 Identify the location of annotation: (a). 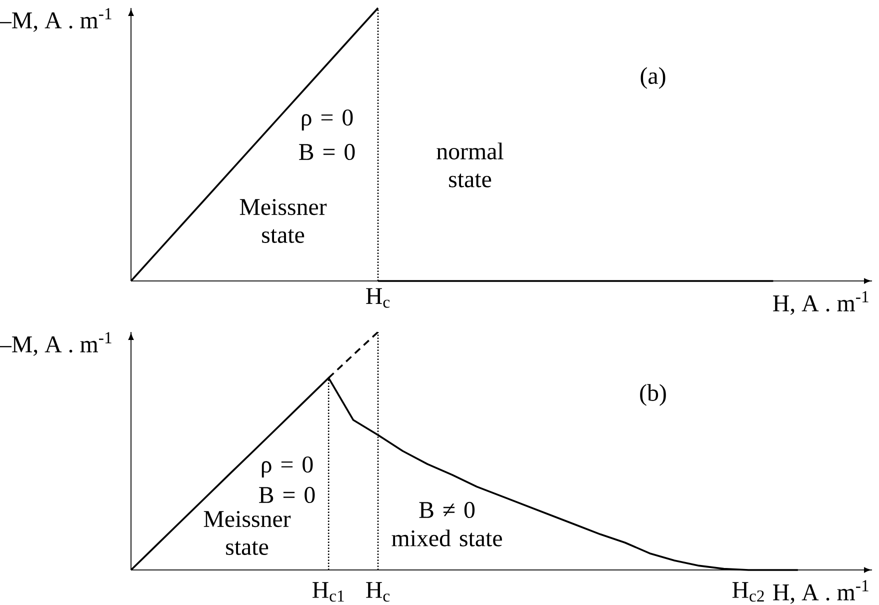
(653, 78).